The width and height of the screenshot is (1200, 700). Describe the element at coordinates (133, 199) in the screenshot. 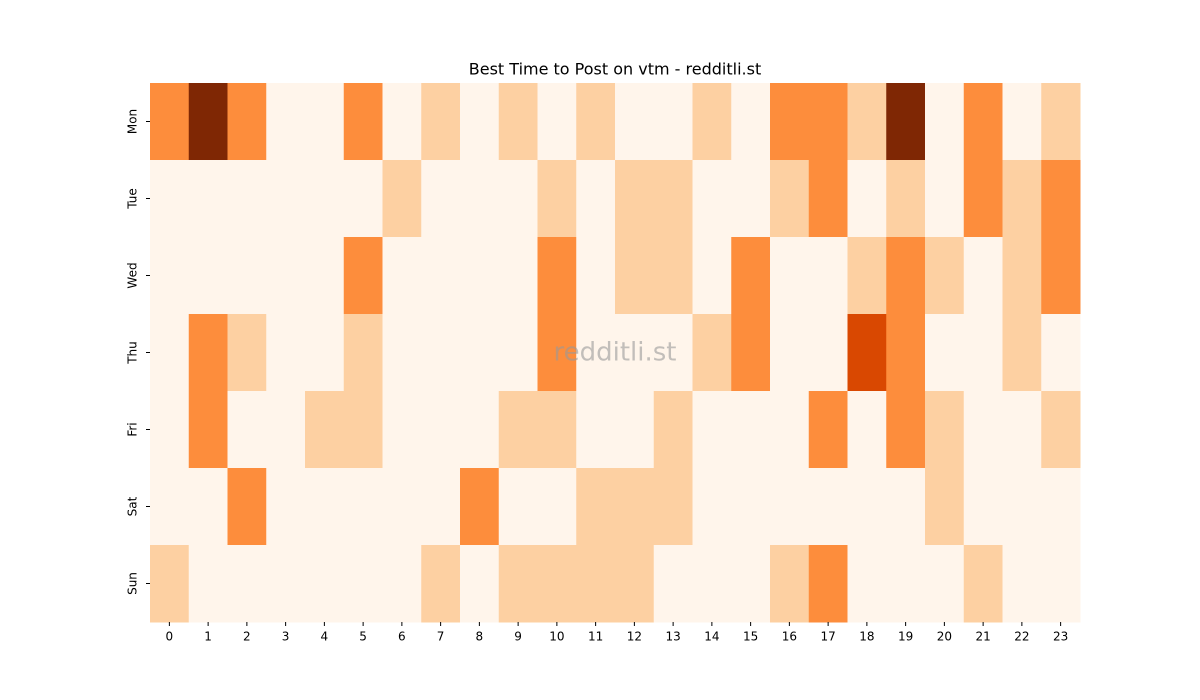

I see `y-tick-label: Tue` at that location.